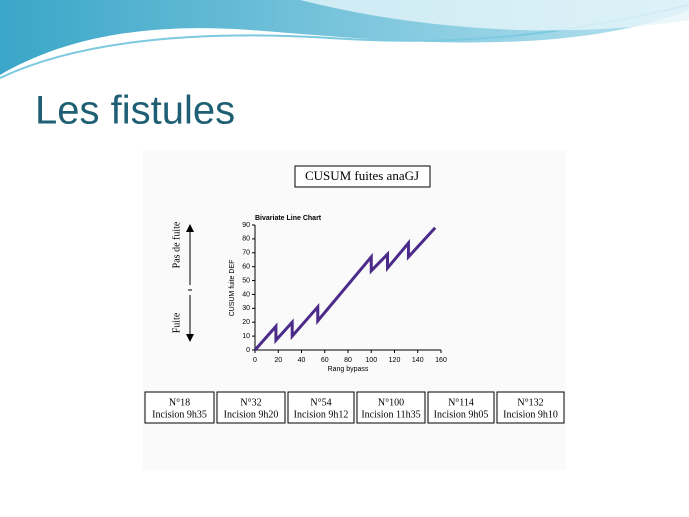 This screenshot has height=517, width=689. What do you see at coordinates (302, 360) in the screenshot?
I see `x-tick-label: 40` at bounding box center [302, 360].